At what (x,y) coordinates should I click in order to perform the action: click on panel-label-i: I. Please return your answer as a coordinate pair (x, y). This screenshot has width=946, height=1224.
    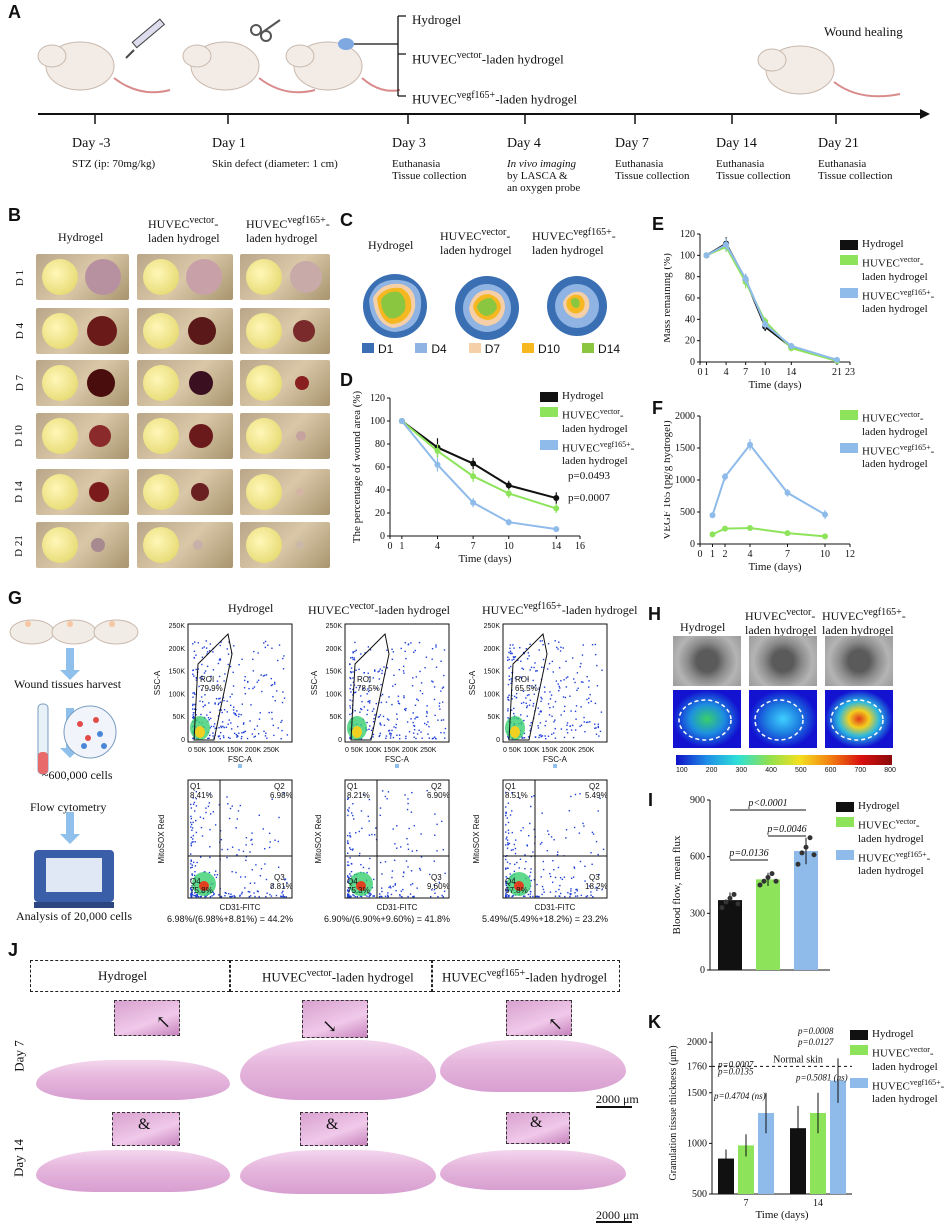
    Looking at the image, I should click on (651, 800).